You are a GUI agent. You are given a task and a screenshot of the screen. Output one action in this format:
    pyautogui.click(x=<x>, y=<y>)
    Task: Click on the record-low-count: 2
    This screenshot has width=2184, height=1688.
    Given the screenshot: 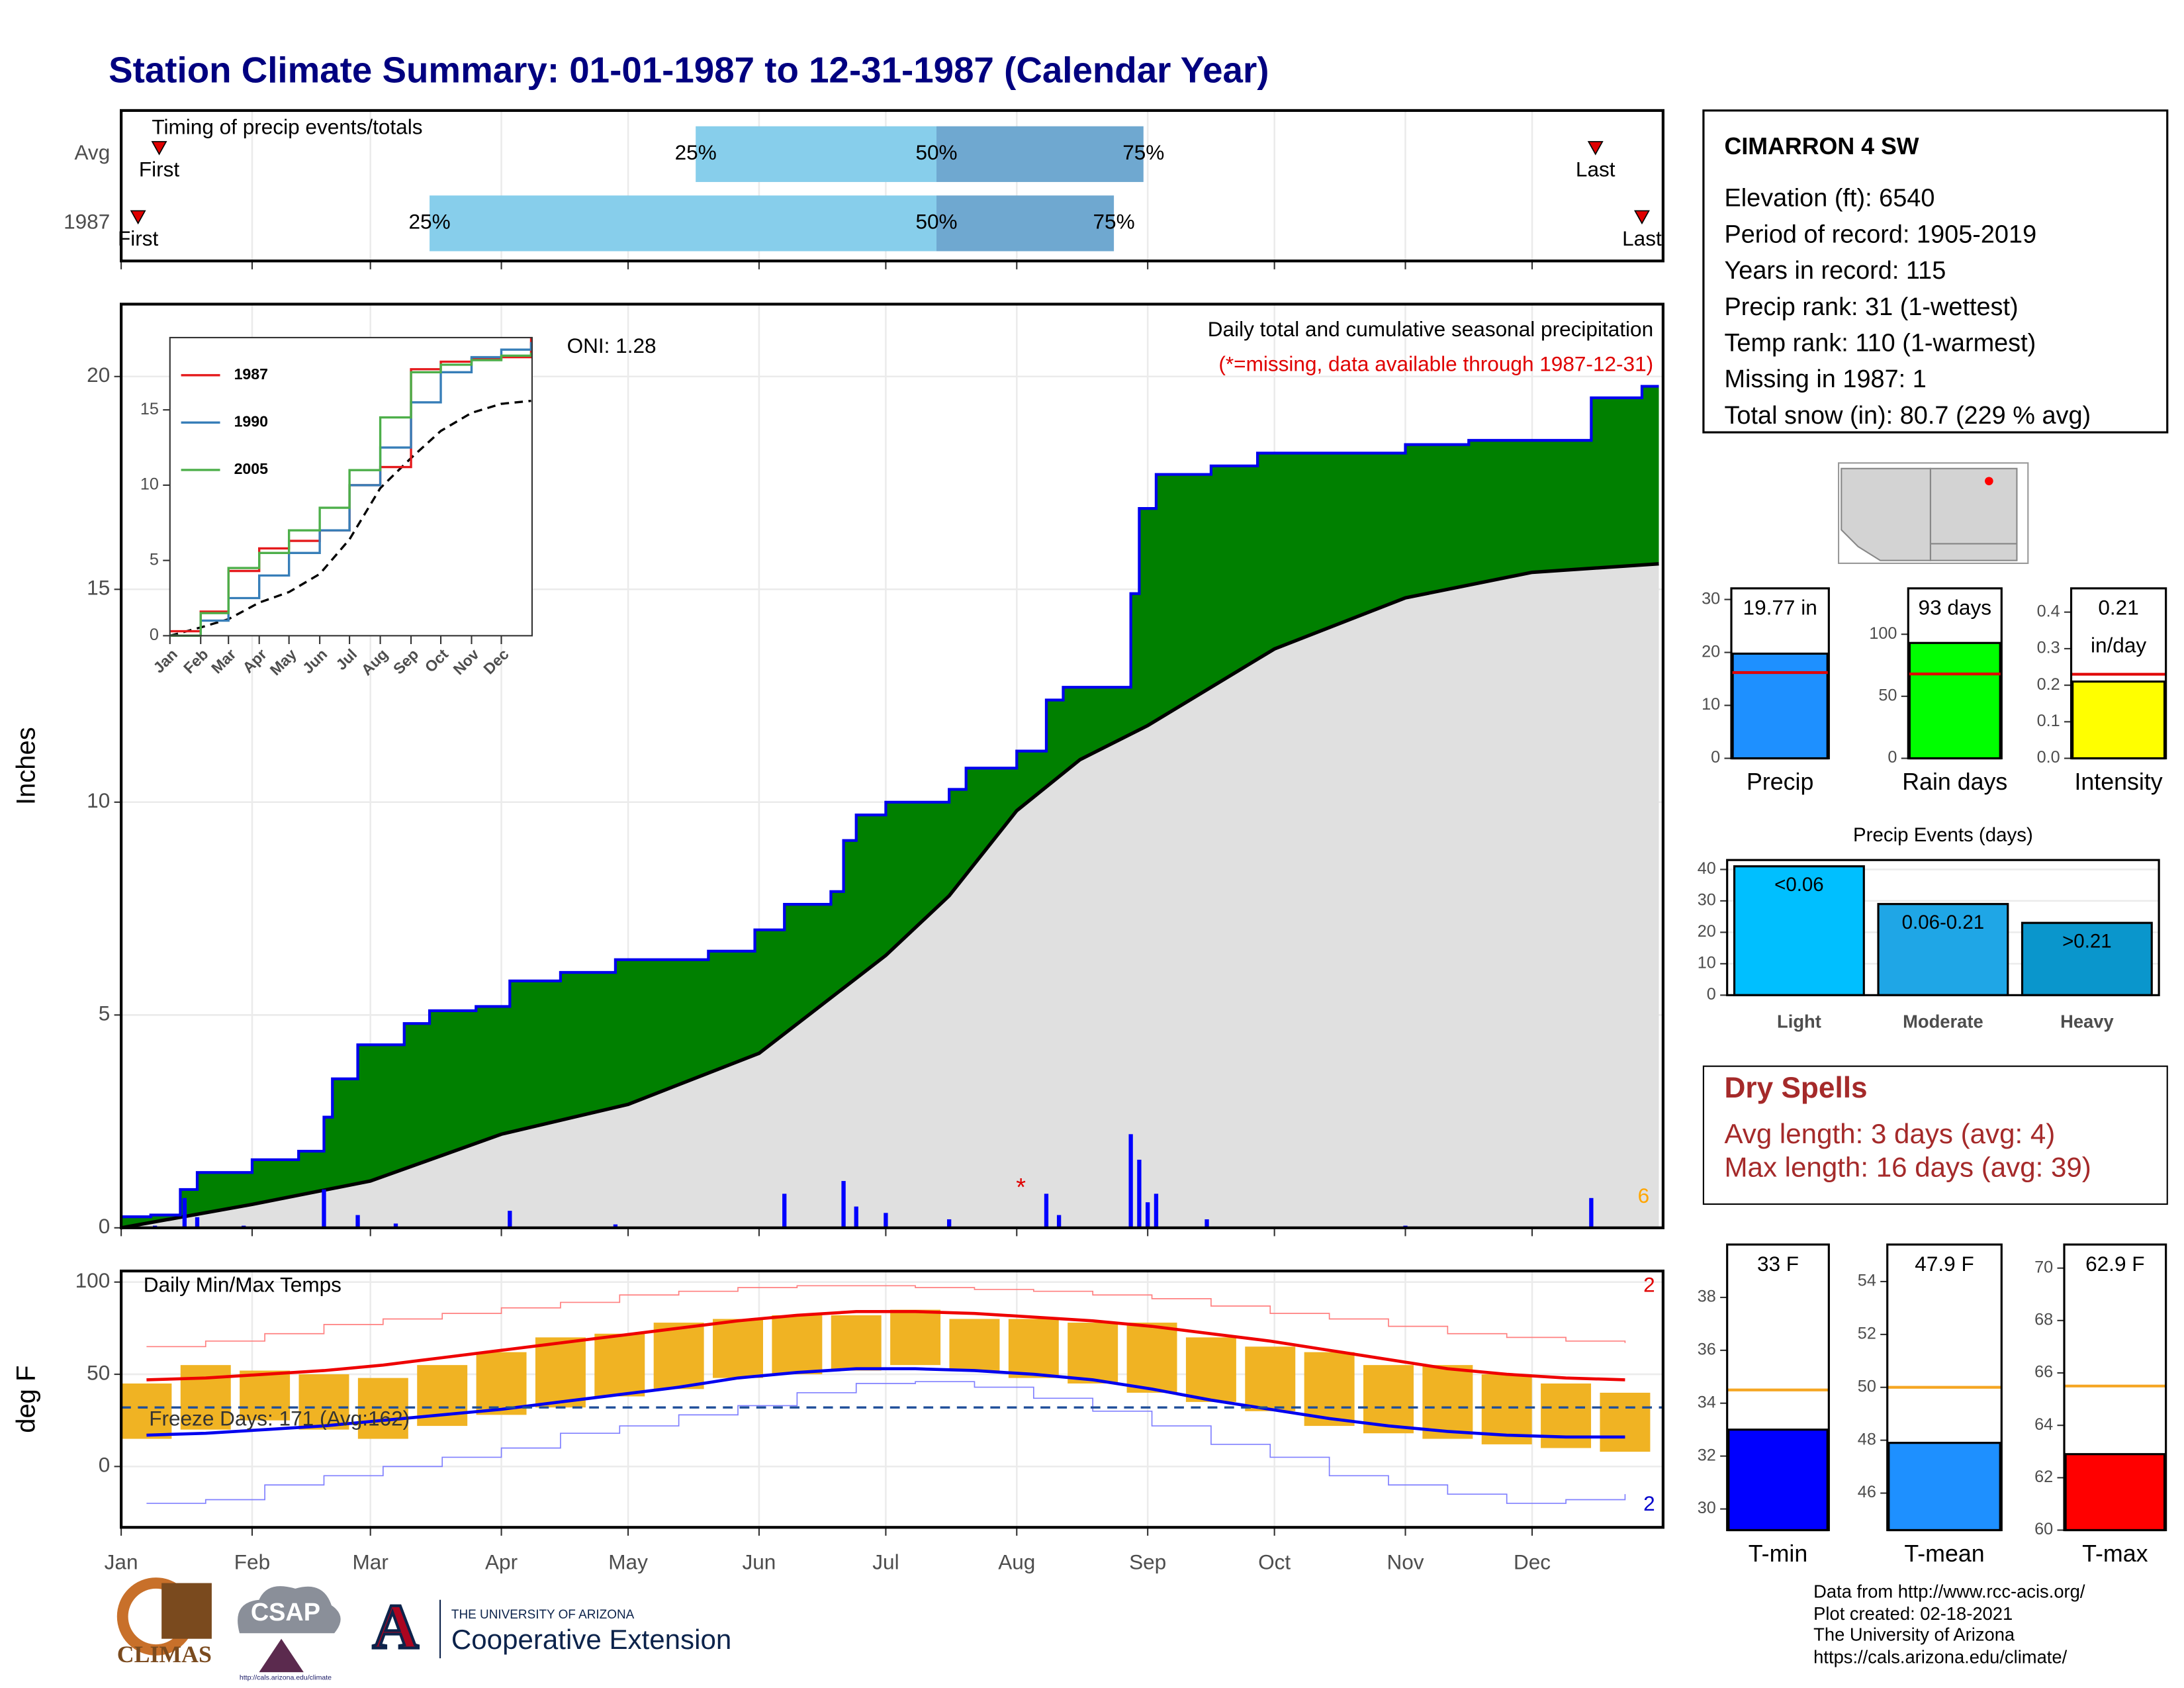 What is the action you would take?
    pyautogui.click(x=1649, y=1503)
    